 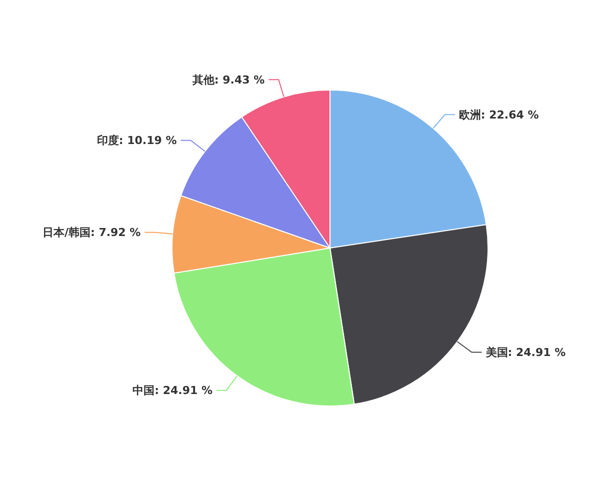 I want to click on slice-label: 日本/韩国: 7.92 %, so click(x=91, y=233).